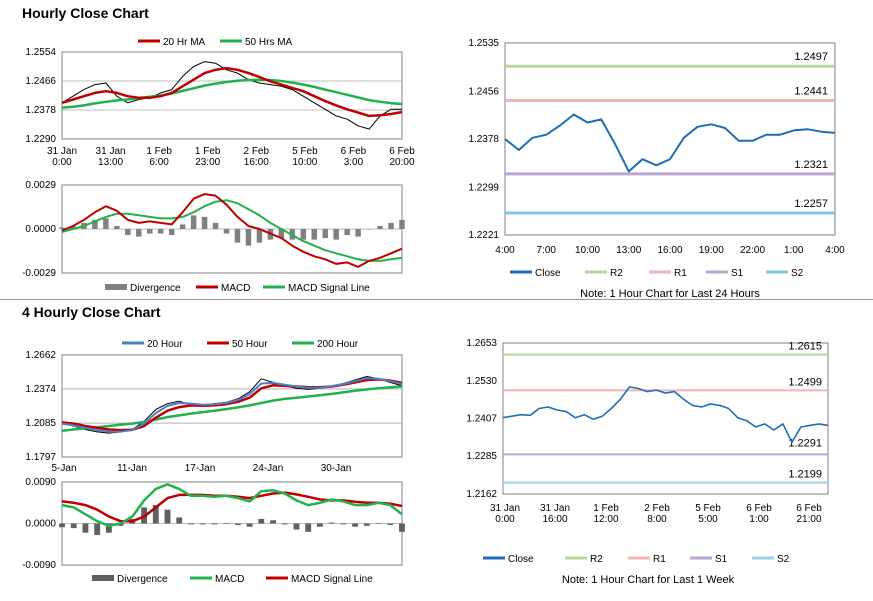 The height and width of the screenshot is (601, 873). Describe the element at coordinates (665, 415) in the screenshot. I see `four-hourly-close-series` at that location.